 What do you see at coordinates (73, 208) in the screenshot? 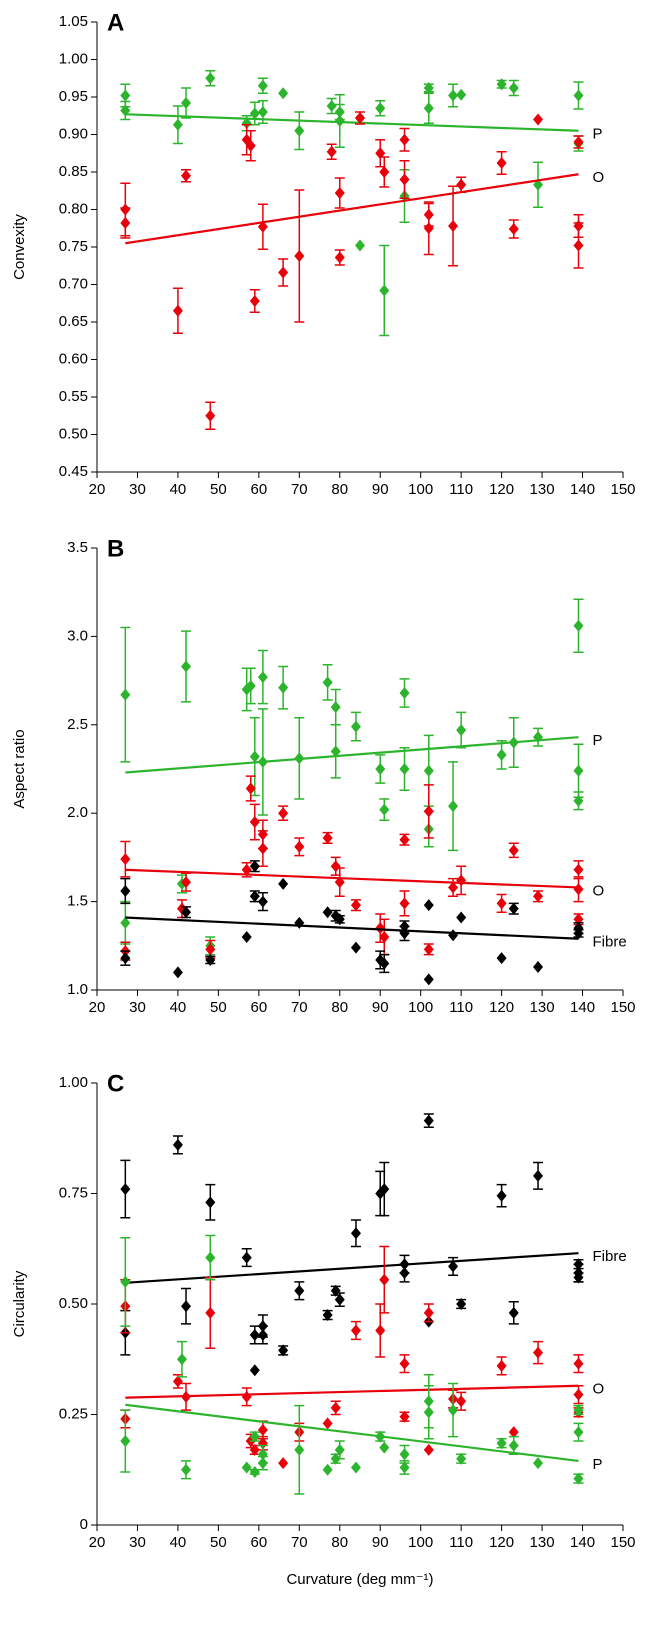
I see `y-tick-label: 0.80` at bounding box center [73, 208].